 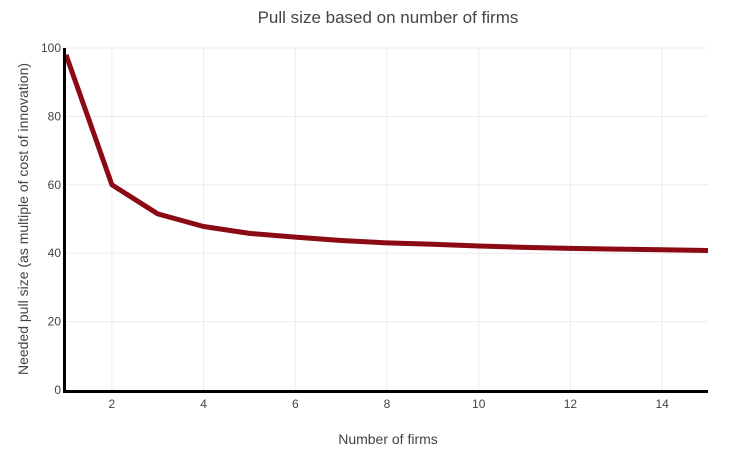 I want to click on x-tick-label: 10, so click(x=479, y=404).